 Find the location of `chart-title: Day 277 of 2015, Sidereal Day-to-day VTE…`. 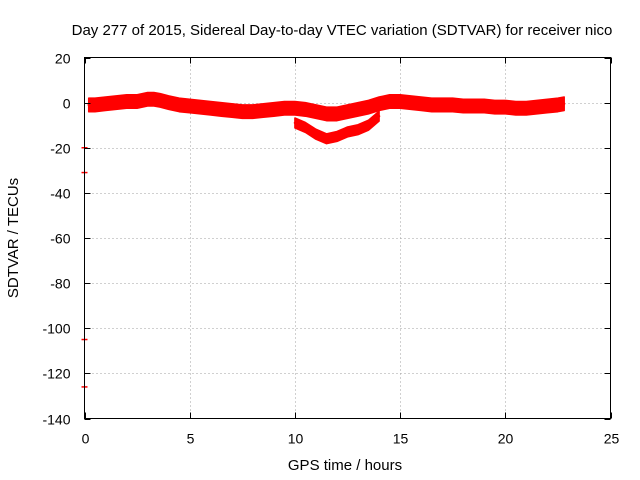

chart-title: Day 277 of 2015, Sidereal Day-to-day VTE… is located at coordinates (342, 30).